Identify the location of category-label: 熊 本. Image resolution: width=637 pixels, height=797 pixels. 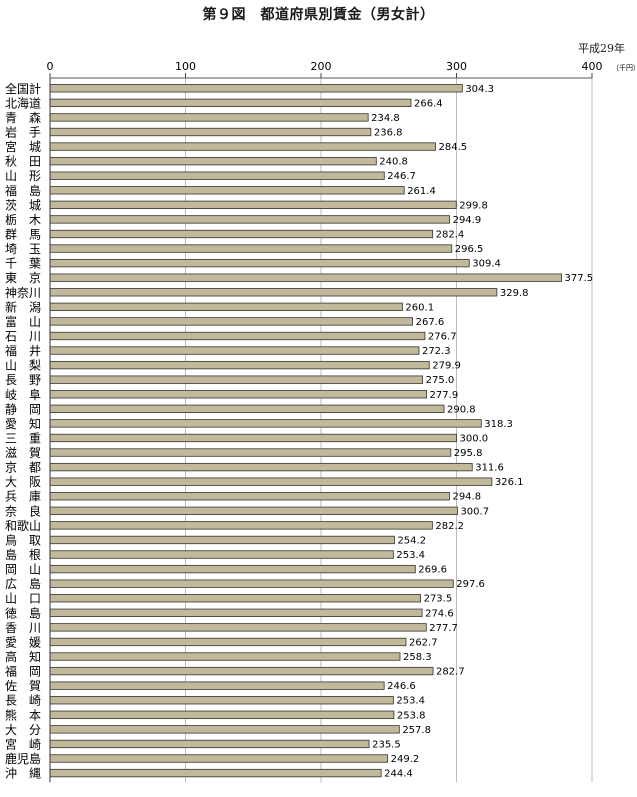
(23, 714).